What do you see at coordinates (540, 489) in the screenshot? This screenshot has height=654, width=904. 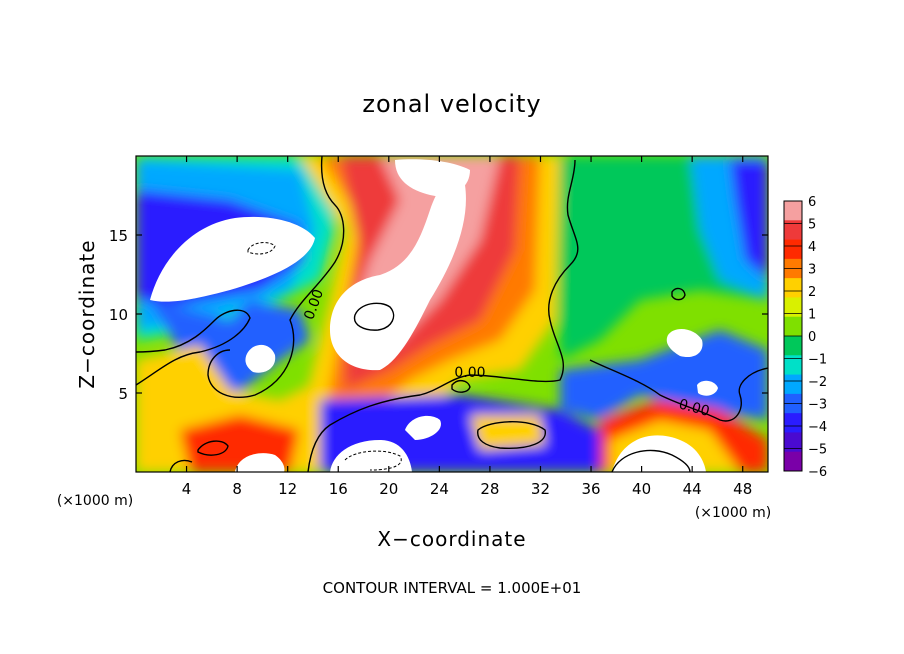 I see `x-tick-label: 32` at bounding box center [540, 489].